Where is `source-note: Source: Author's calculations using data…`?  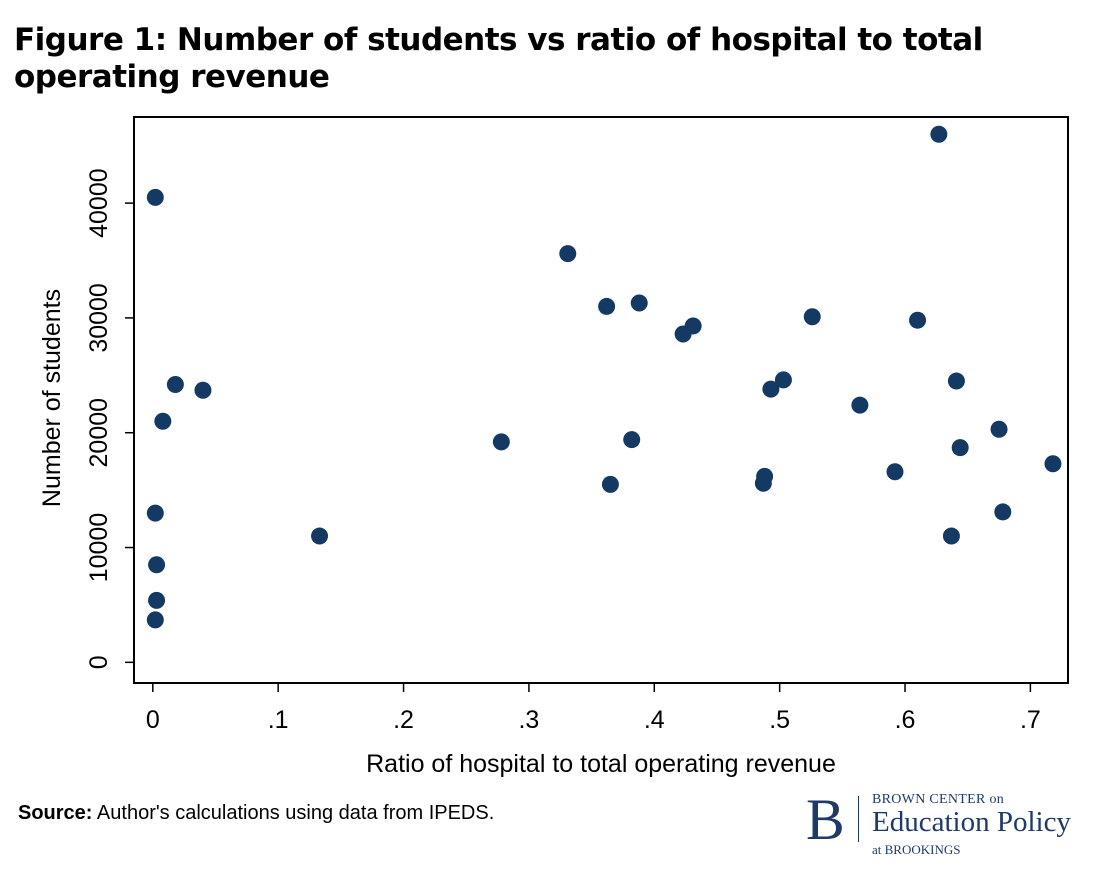
source-note: Source: Author's calculations using data… is located at coordinates (256, 813).